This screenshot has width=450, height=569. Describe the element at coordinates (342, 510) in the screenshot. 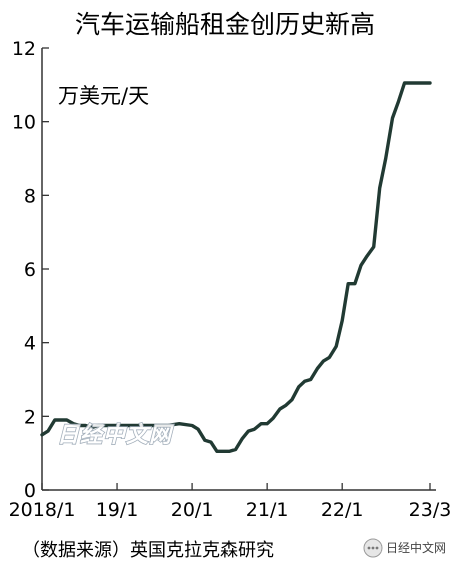

I see `x-tick-label: 22/1` at that location.